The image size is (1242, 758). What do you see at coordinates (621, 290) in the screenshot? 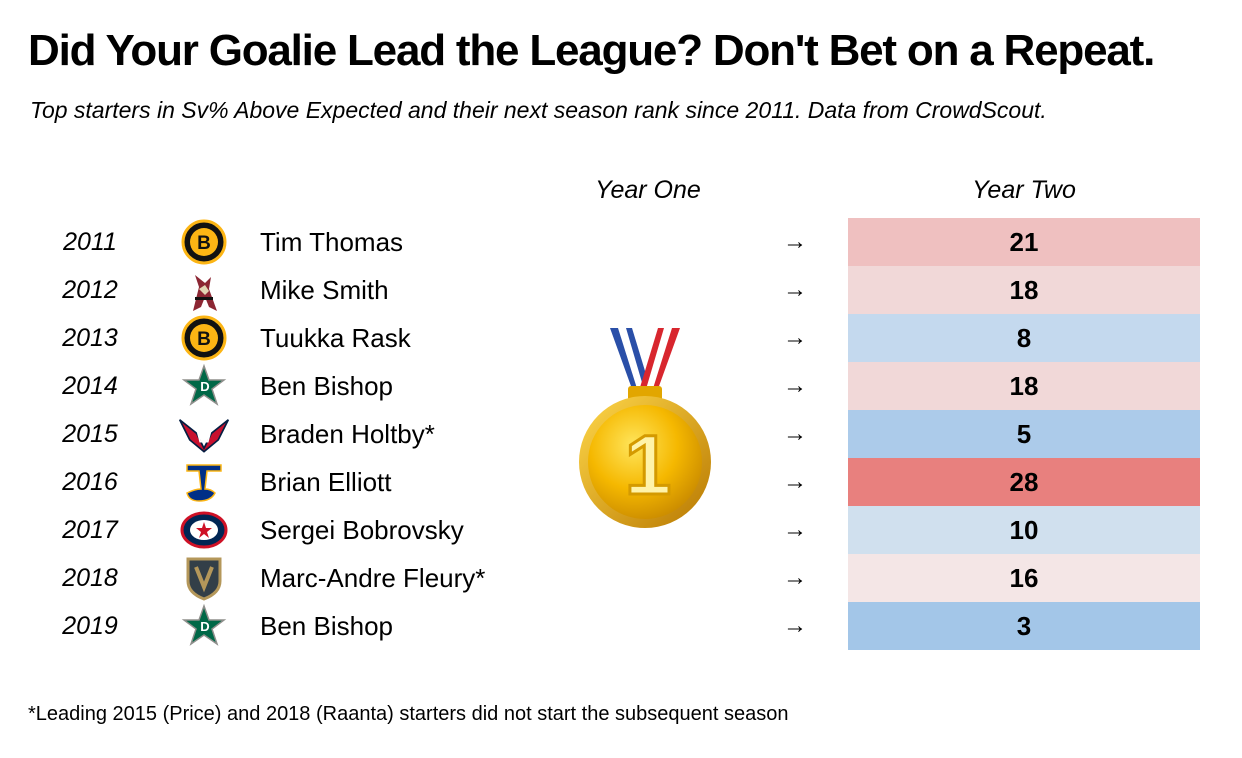
I see `table-row: 2012 Mike Smith → 18` at bounding box center [621, 290].